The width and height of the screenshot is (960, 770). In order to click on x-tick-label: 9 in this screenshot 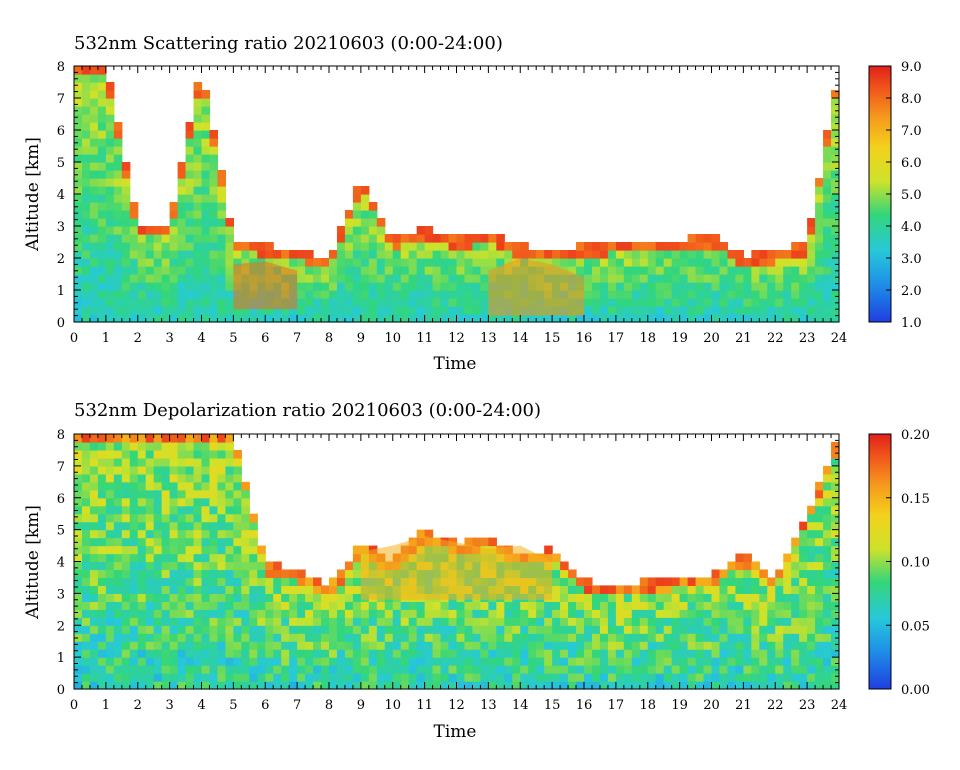, I will do `click(361, 705)`.